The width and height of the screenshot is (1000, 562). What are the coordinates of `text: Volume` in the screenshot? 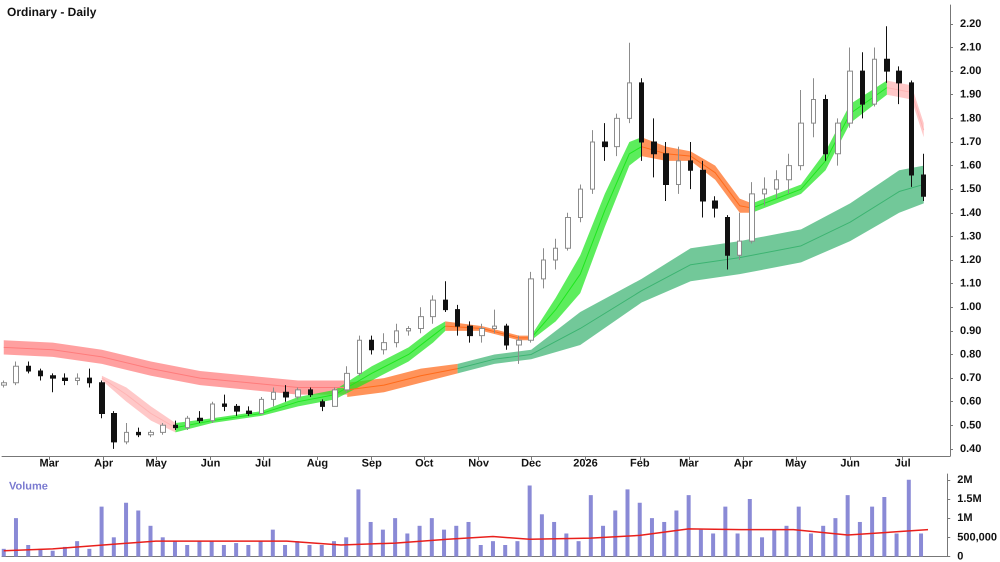 It's located at (28, 486).